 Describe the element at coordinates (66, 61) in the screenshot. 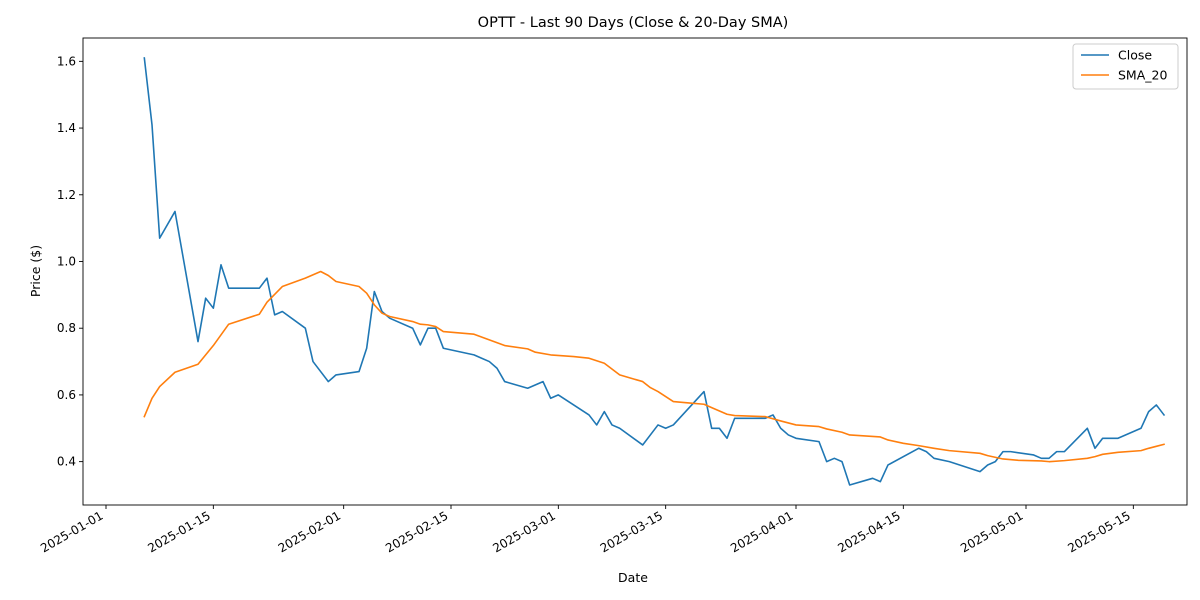

I see `y-tick-label: 1.6` at that location.